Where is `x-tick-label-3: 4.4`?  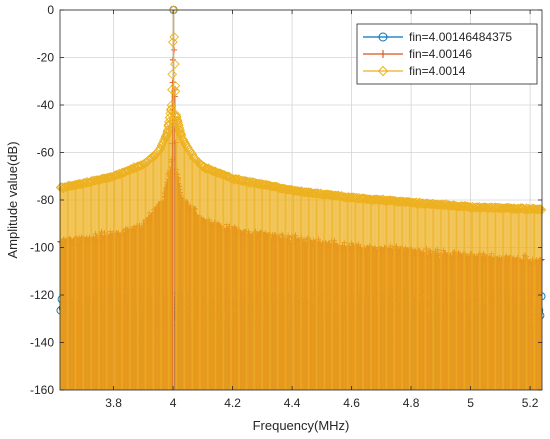 x-tick-label-3: 4.4 is located at coordinates (292, 403).